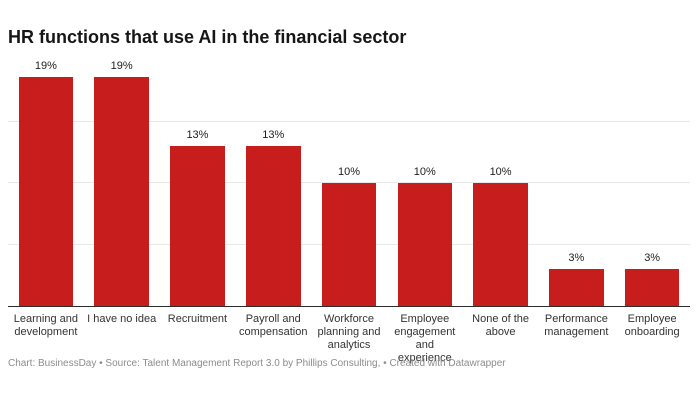 This screenshot has height=400, width=700. What do you see at coordinates (197, 319) in the screenshot?
I see `category-label: Recruitment` at bounding box center [197, 319].